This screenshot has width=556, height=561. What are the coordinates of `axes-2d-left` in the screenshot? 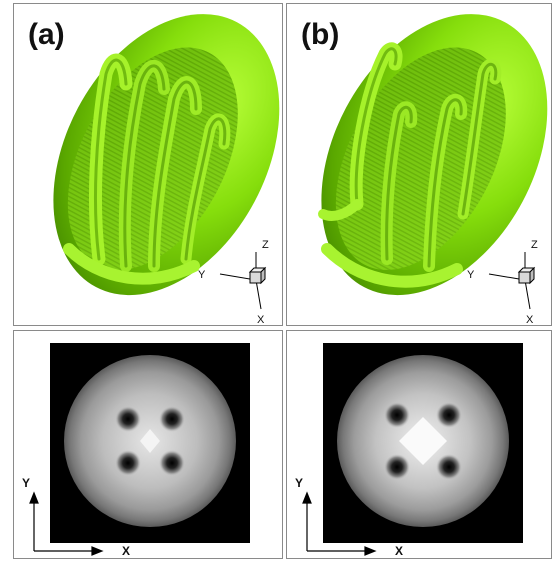 It's located at (66, 523).